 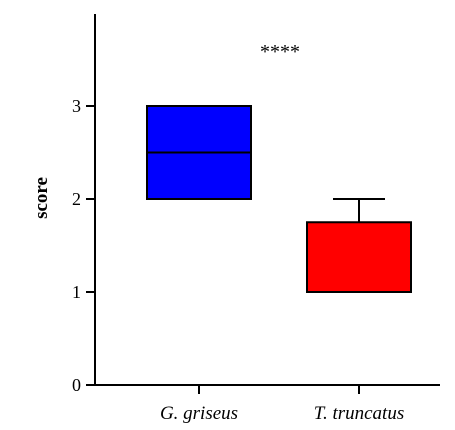 What do you see at coordinates (199, 413) in the screenshot?
I see `x-tick-label: G. griseus` at bounding box center [199, 413].